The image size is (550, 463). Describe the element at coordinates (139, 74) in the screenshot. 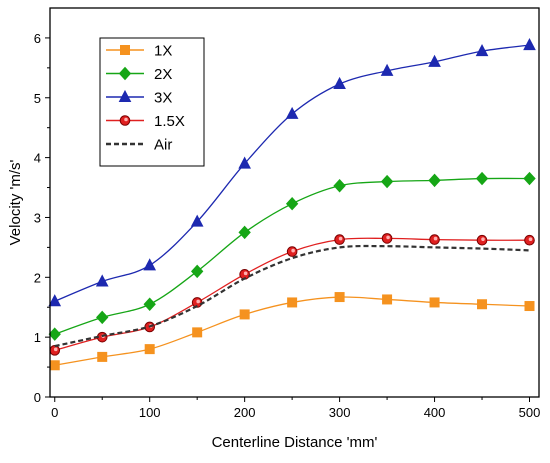

I see `legend-item-2x: 2X` at that location.